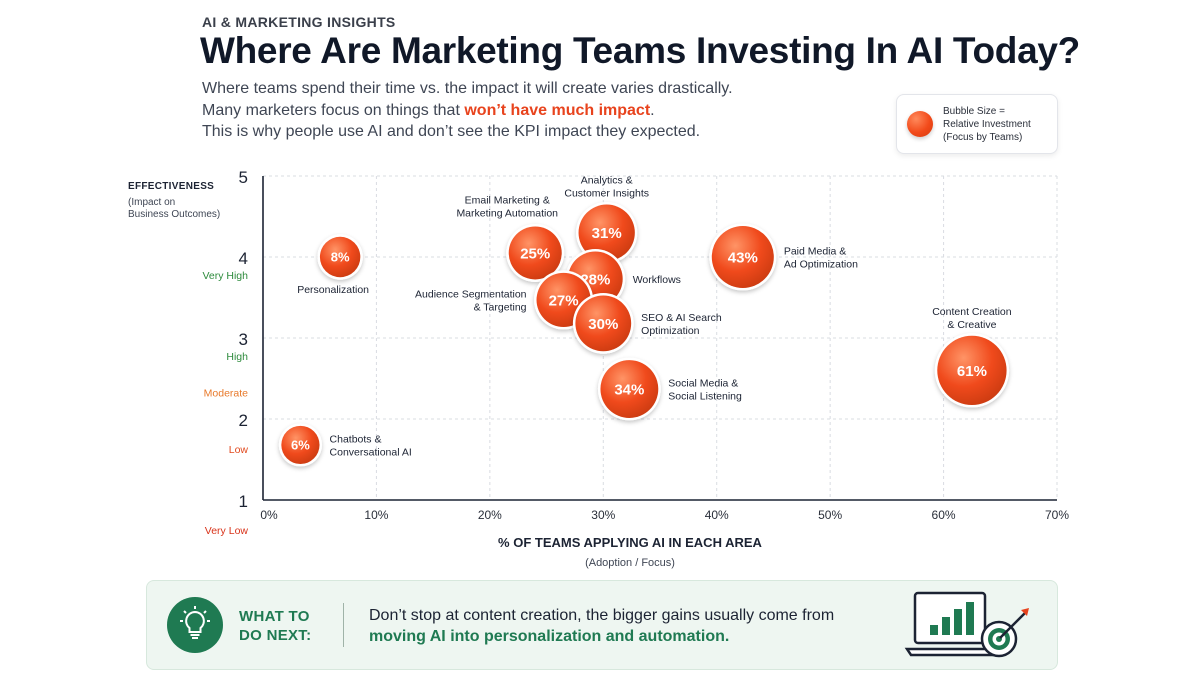 This screenshot has width=1200, height=675. I want to click on bubble-point: 34% Social Media &Social Listening, so click(669, 389).